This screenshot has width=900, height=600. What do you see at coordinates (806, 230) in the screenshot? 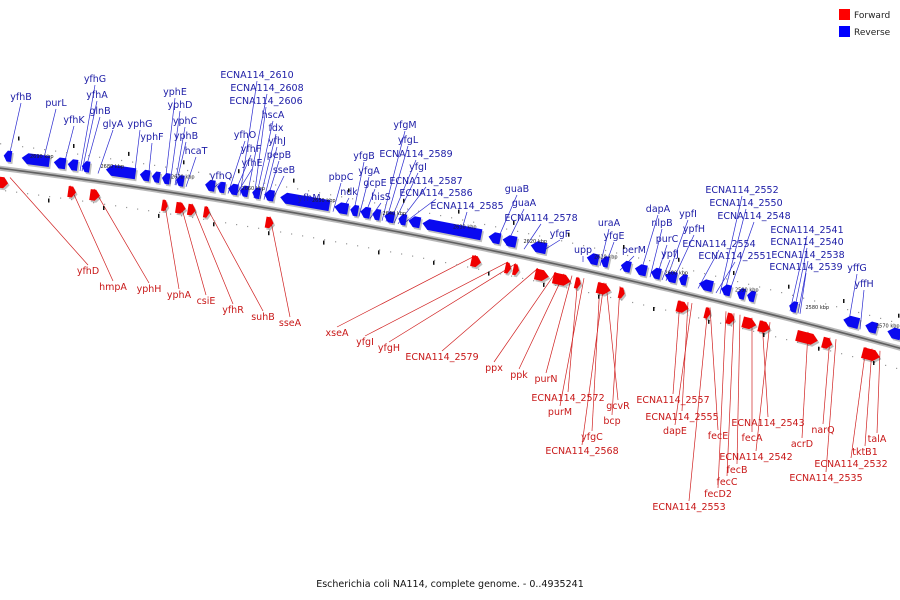
I see `gene-label-ecna114-2541: ECNA114_2541` at bounding box center [806, 230].